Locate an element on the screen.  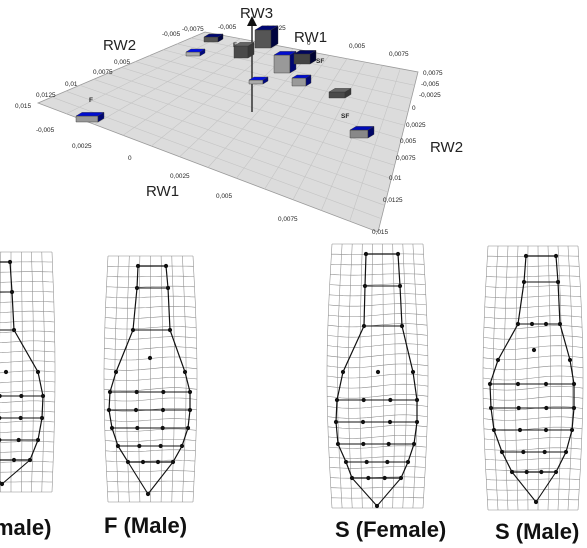
svg-text: 0,015 is located at coordinates (23, 106).